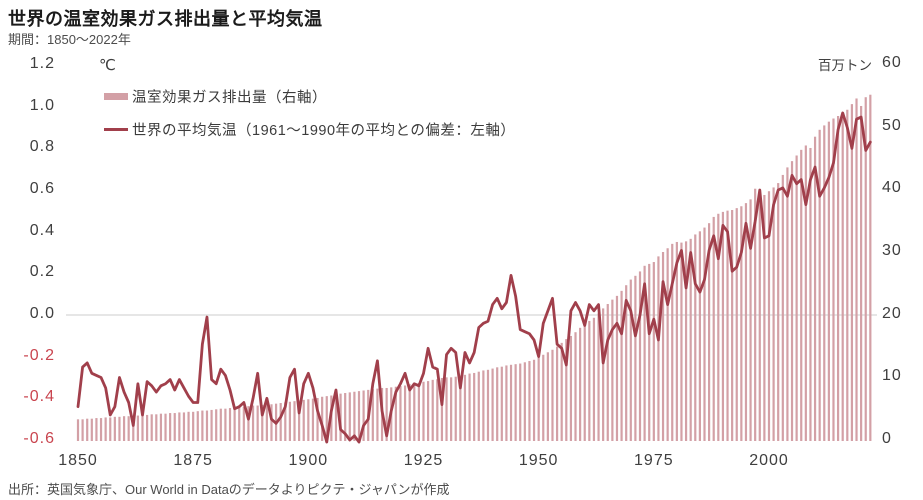 Image resolution: width=923 pixels, height=500 pixels. I want to click on right-axis-tick-label: 10, so click(892, 376).